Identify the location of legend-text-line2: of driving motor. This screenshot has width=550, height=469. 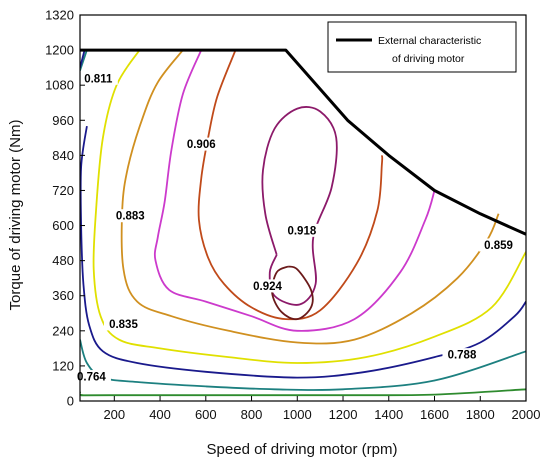
(428, 59).